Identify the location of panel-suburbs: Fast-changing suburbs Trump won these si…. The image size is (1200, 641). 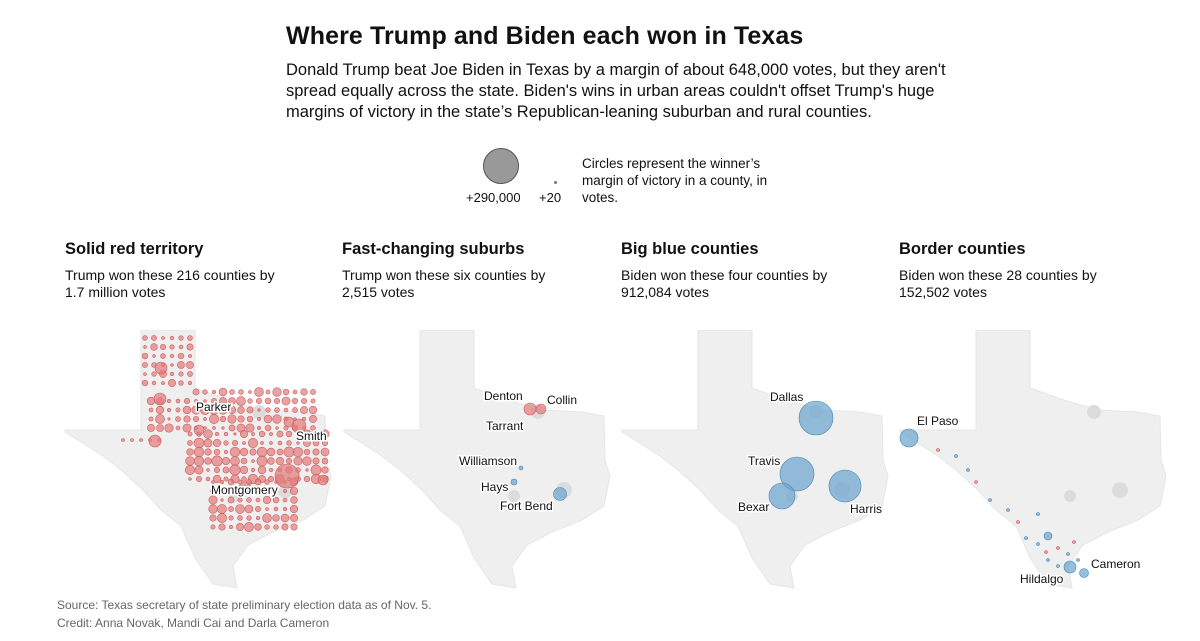
(477, 270).